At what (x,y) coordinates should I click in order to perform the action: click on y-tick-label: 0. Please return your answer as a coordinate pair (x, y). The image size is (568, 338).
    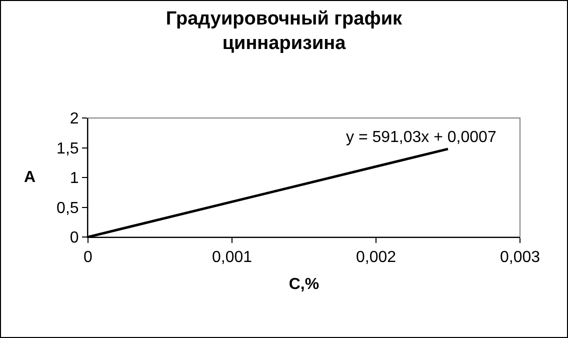
    Looking at the image, I should click on (74, 238).